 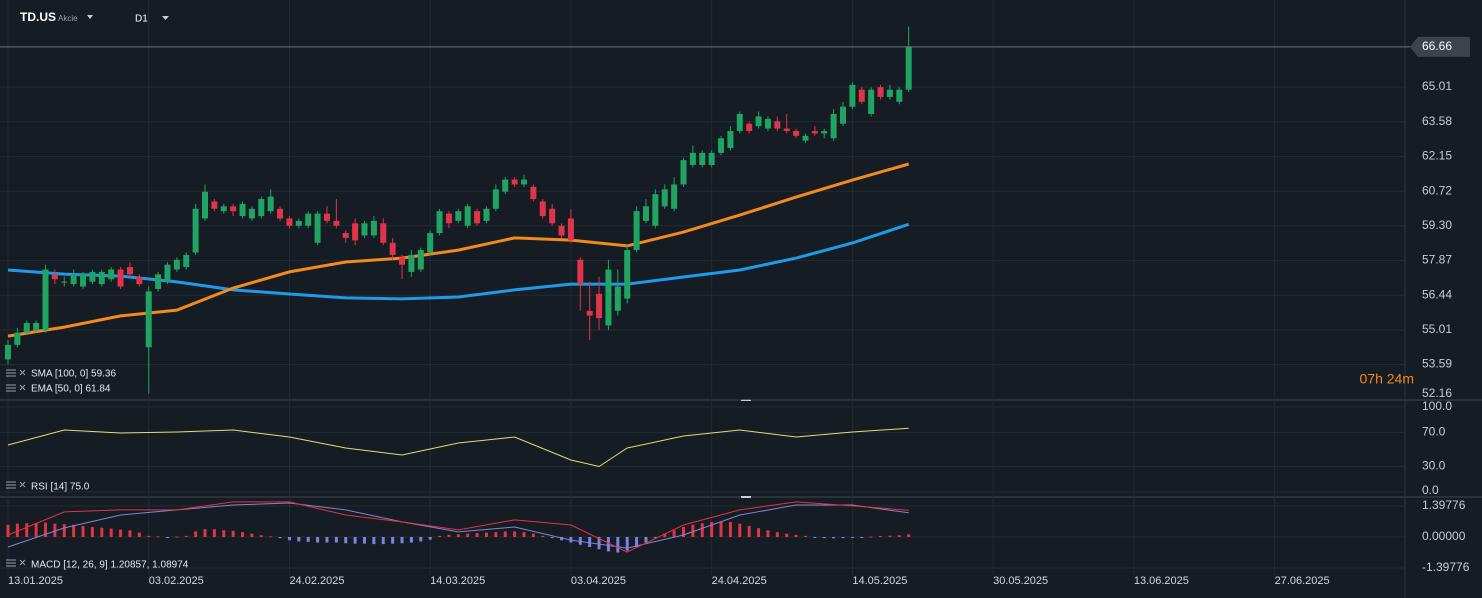 What do you see at coordinates (1302, 581) in the screenshot?
I see `x-tick-label: 27.06.2025` at bounding box center [1302, 581].